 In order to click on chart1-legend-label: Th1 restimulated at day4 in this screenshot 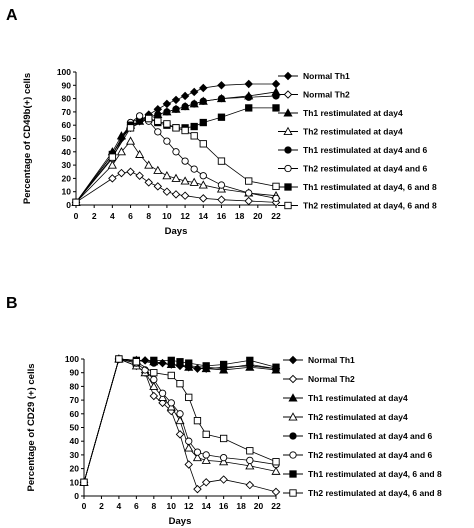, I will do `click(353, 113)`.